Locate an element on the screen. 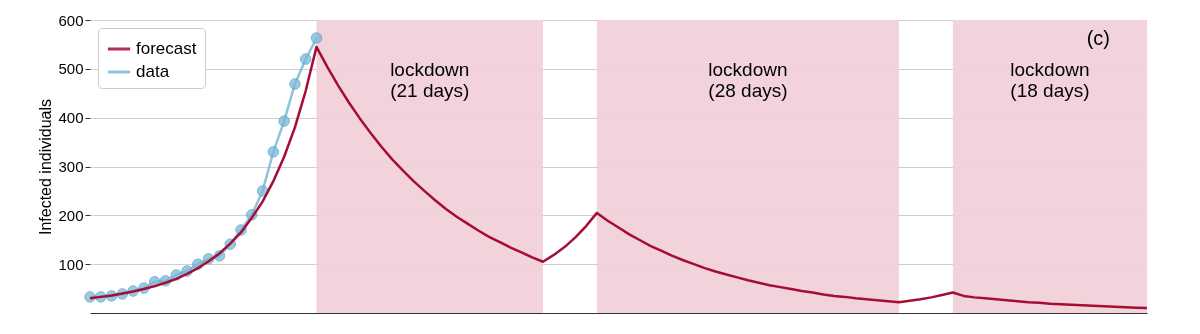  y-tick-label: 300 is located at coordinates (71, 166).